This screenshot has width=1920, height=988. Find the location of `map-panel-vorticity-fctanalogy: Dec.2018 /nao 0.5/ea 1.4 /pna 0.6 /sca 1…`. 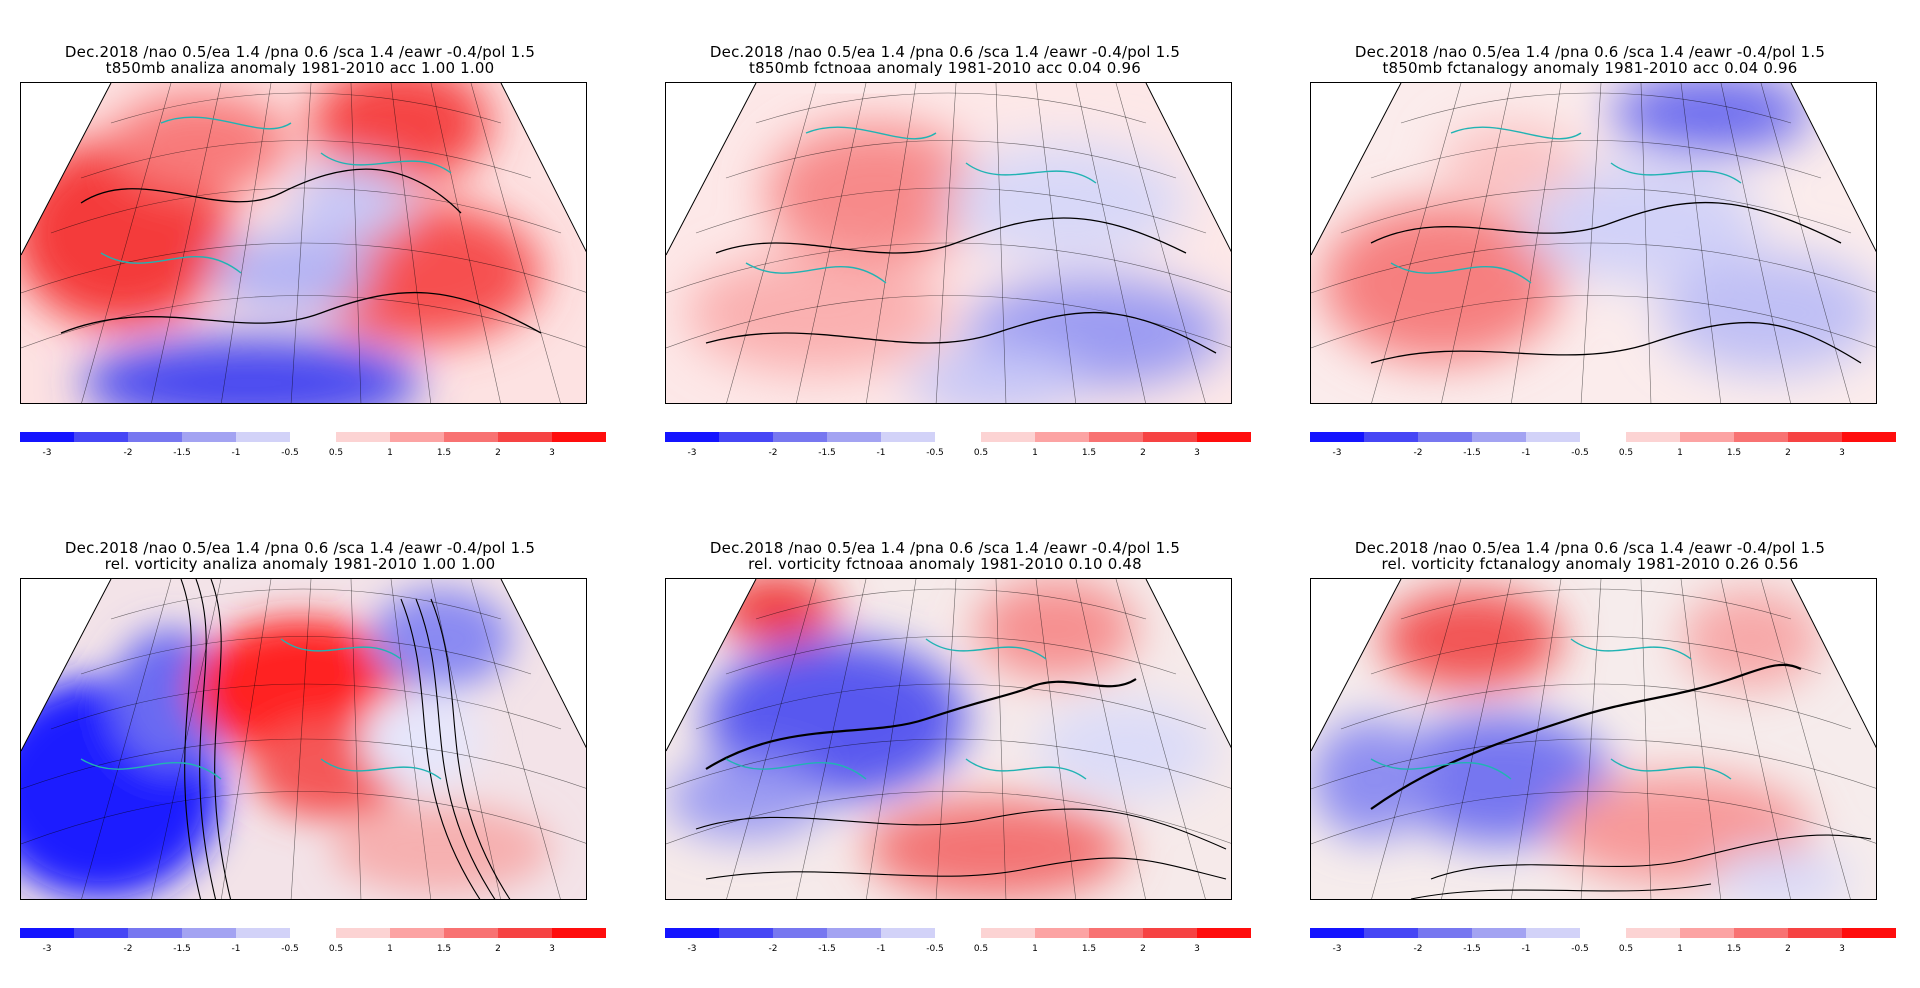

map-panel-vorticity-fctanalogy: Dec.2018 /nao 0.5/ea 1.4 /pna 0.6 /sca 1… is located at coordinates (1593, 760).